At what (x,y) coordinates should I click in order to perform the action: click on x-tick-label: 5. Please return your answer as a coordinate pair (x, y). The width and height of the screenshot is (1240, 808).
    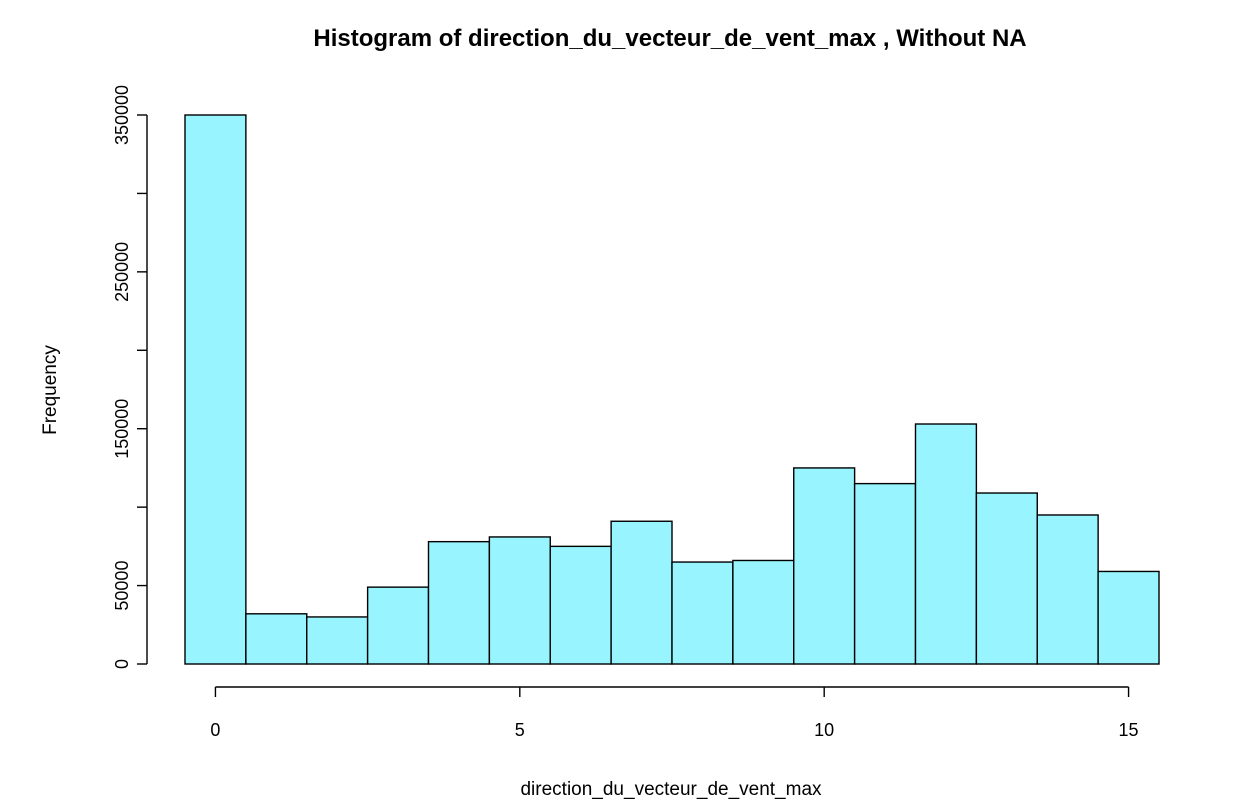
    Looking at the image, I should click on (520, 730).